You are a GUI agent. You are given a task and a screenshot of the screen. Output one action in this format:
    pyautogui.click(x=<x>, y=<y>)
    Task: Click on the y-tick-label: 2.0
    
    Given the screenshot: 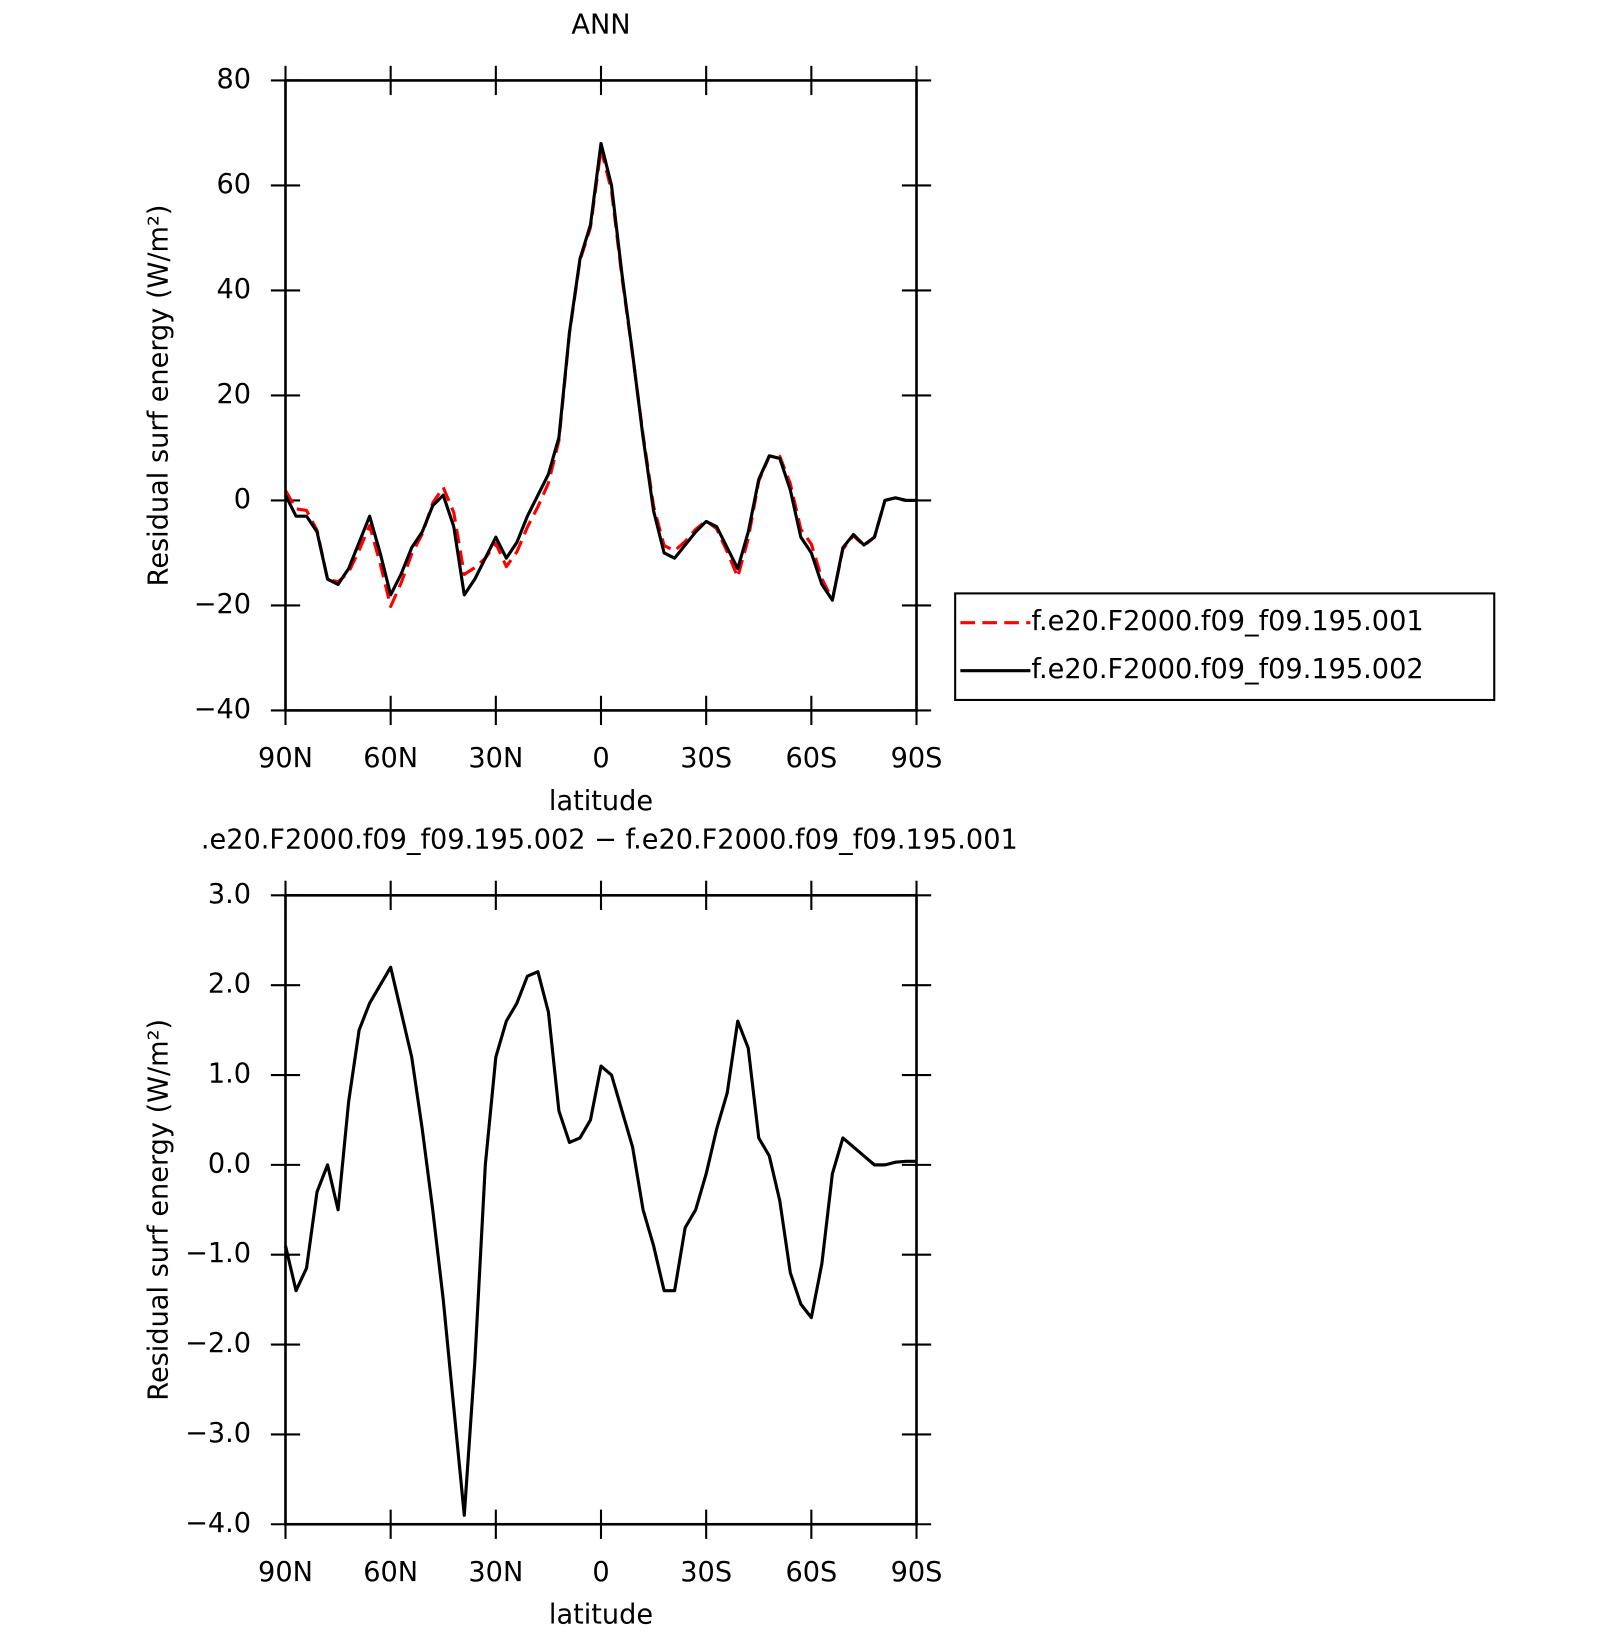 What is the action you would take?
    pyautogui.click(x=229, y=984)
    